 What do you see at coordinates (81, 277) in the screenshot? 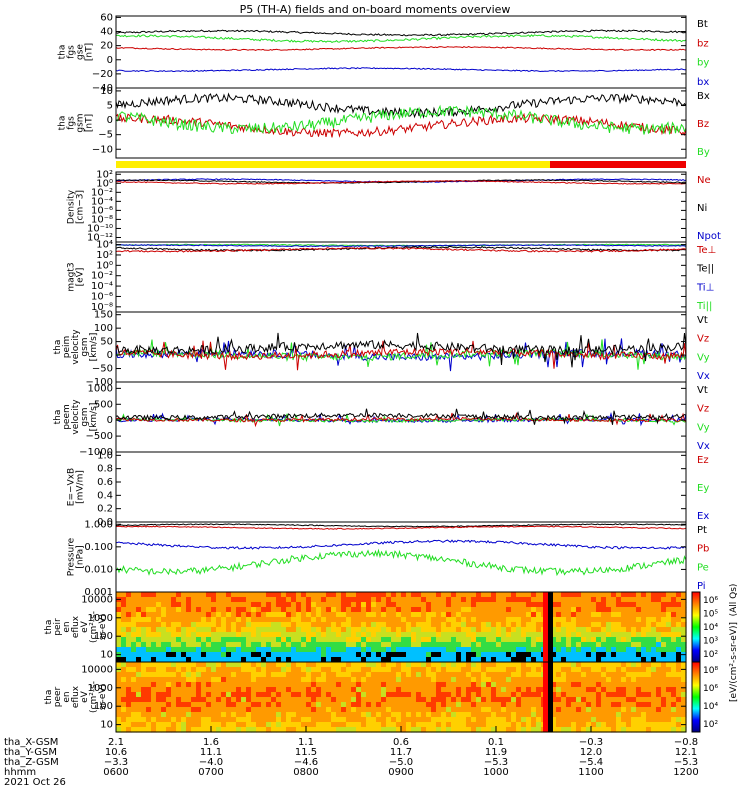
I see `panel-4-ylabel: [eV]` at bounding box center [81, 277].